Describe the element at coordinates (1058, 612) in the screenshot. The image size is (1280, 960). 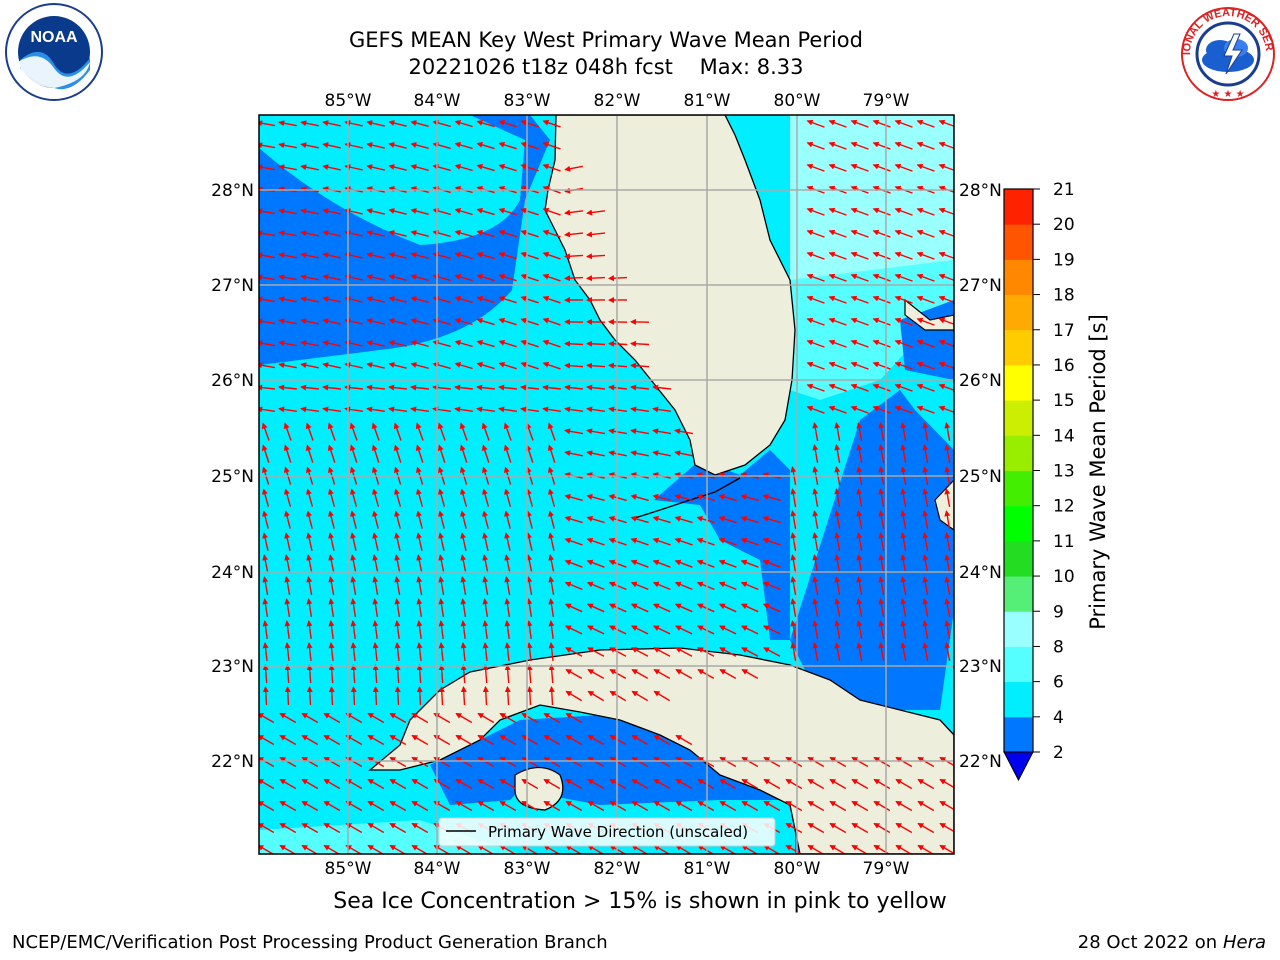
I see `colorbar-tick-label: 9` at that location.